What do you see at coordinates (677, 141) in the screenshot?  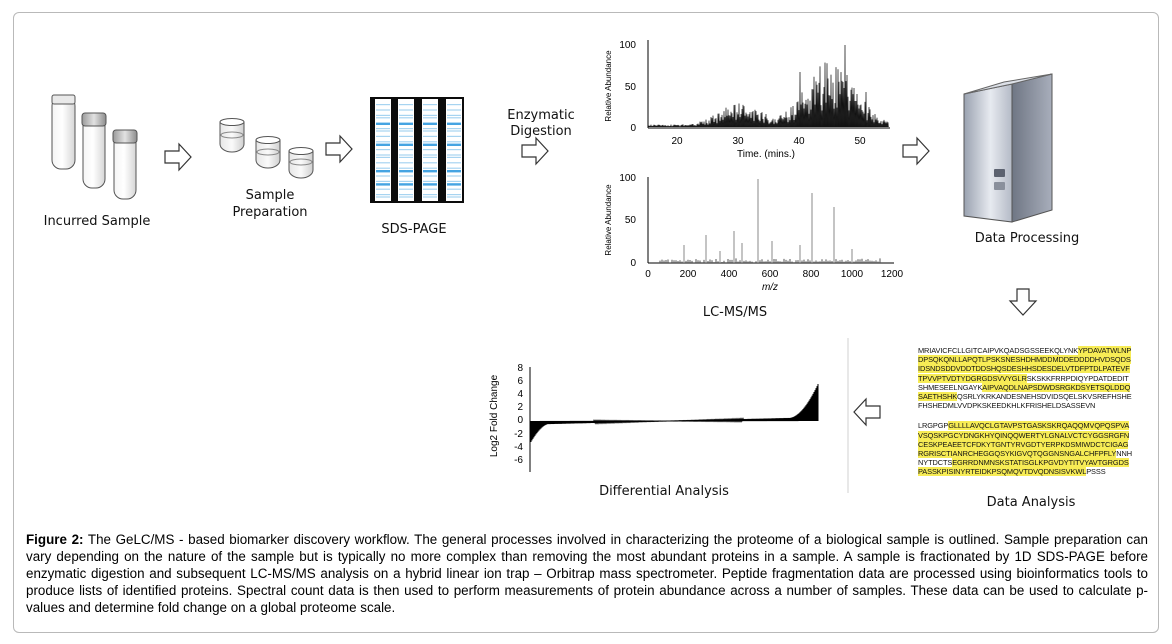 I see `chrom-xtick: 20` at bounding box center [677, 141].